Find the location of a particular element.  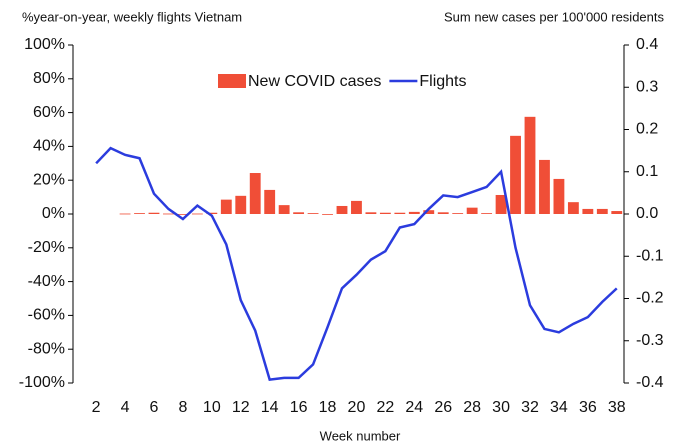

y-tick-label: 80% is located at coordinates (49, 78).